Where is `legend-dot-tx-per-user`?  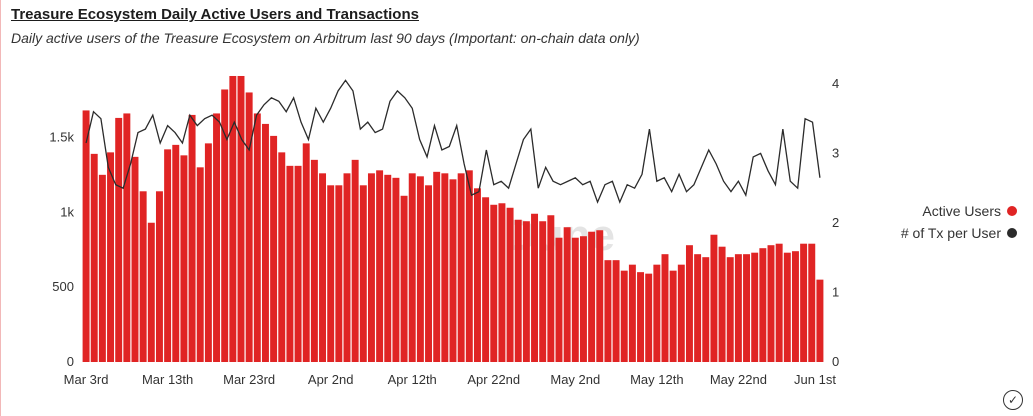
legend-dot-tx-per-user is located at coordinates (1012, 233).